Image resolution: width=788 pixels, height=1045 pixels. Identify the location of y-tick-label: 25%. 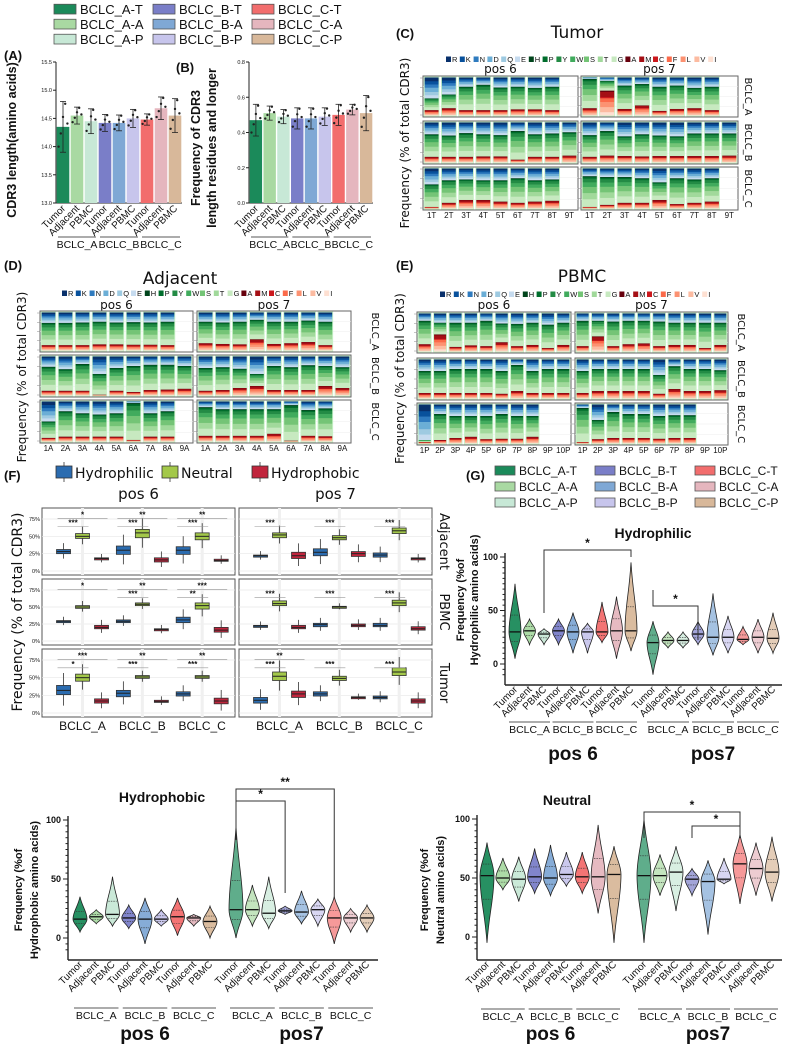
(34, 555).